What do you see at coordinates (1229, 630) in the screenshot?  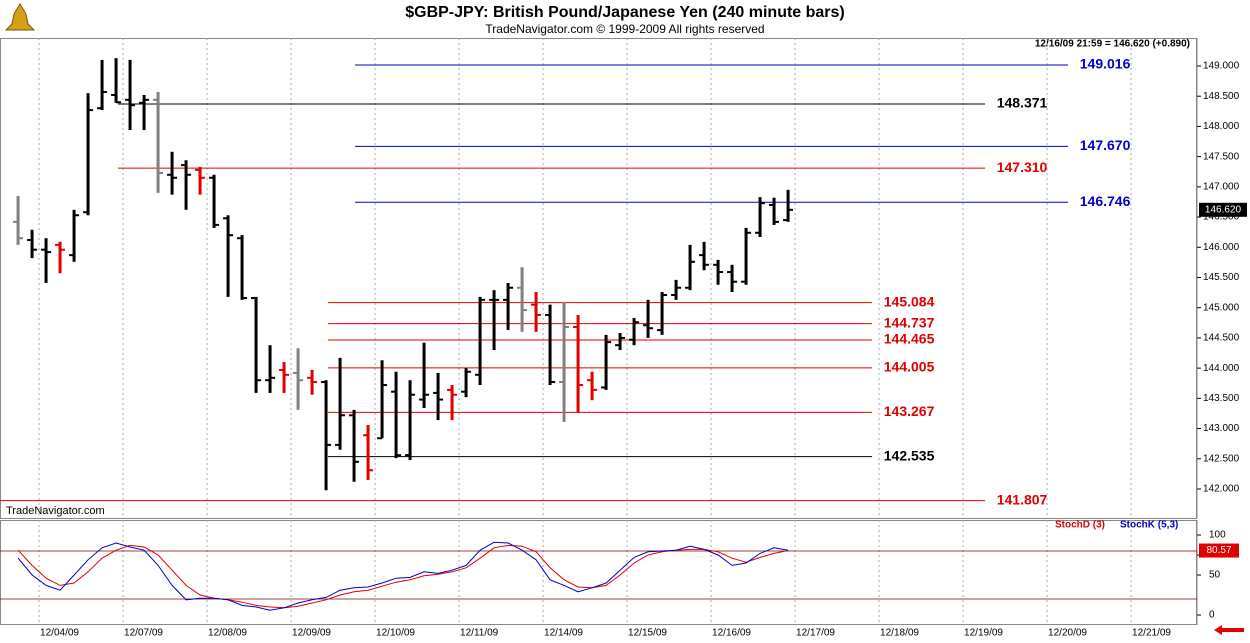 I see `scroll-arrow` at bounding box center [1229, 630].